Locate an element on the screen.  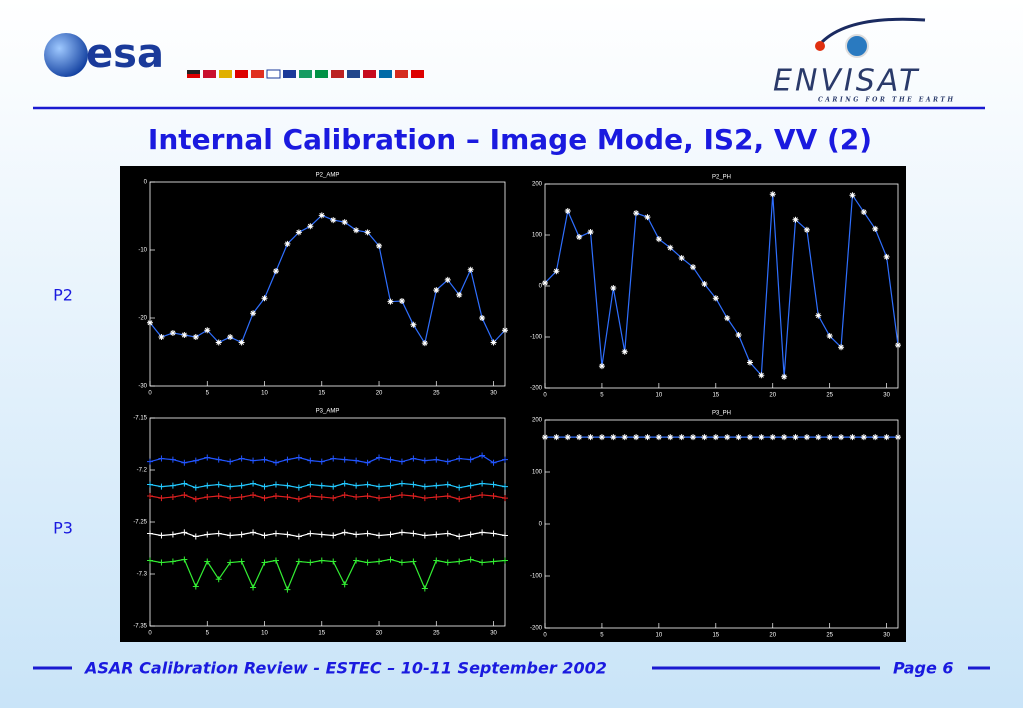
y-tick-label: -10 is located at coordinates (142, 251).